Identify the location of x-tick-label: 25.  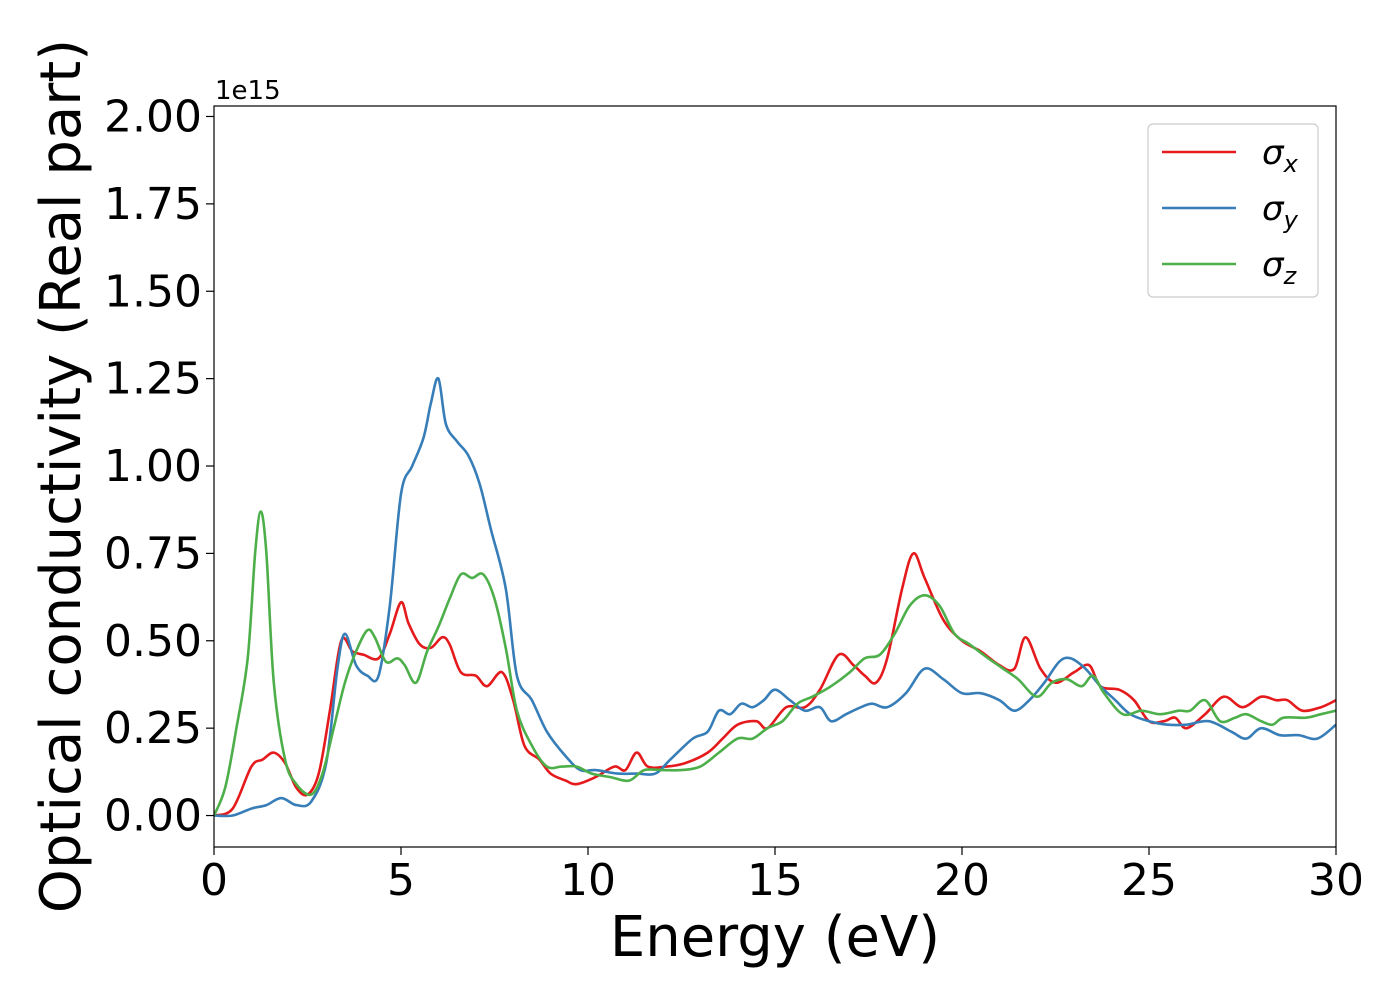
(1149, 880).